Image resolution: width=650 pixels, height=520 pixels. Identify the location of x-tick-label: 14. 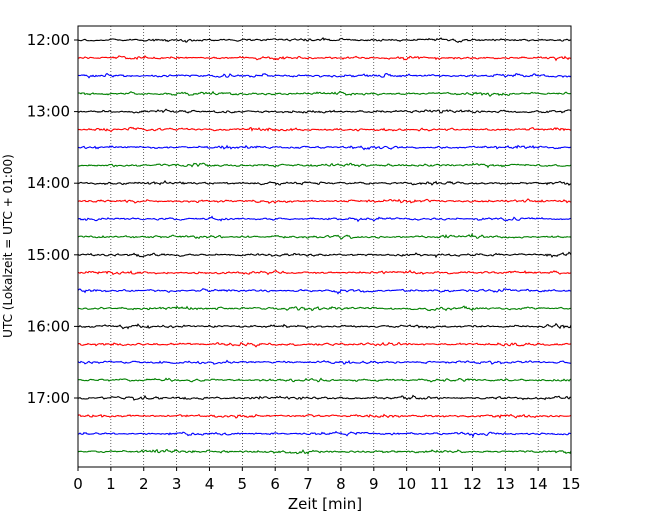
(538, 484).